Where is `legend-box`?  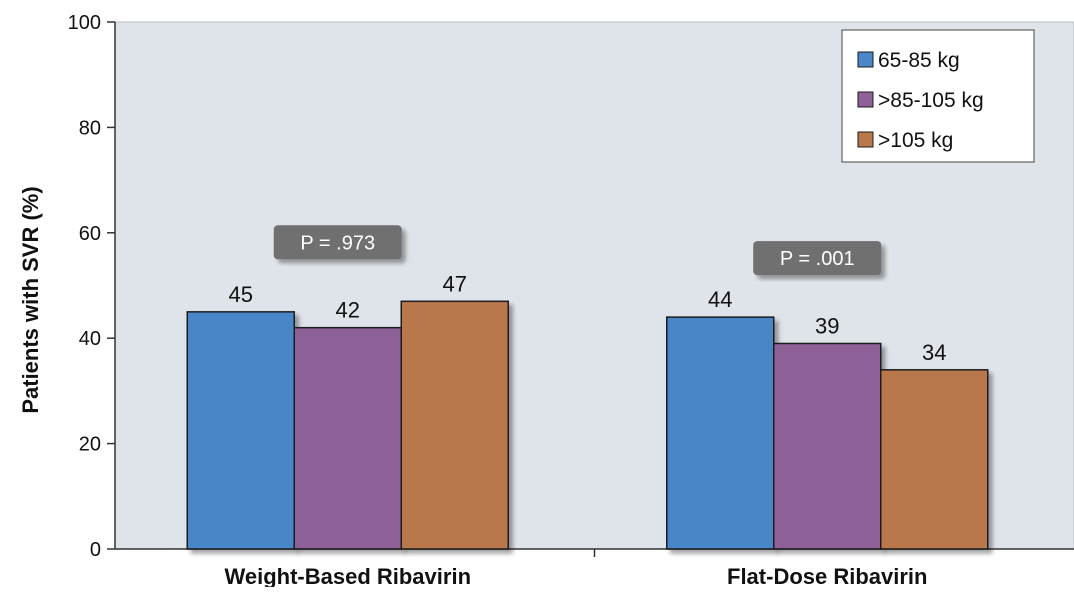 legend-box is located at coordinates (938, 96).